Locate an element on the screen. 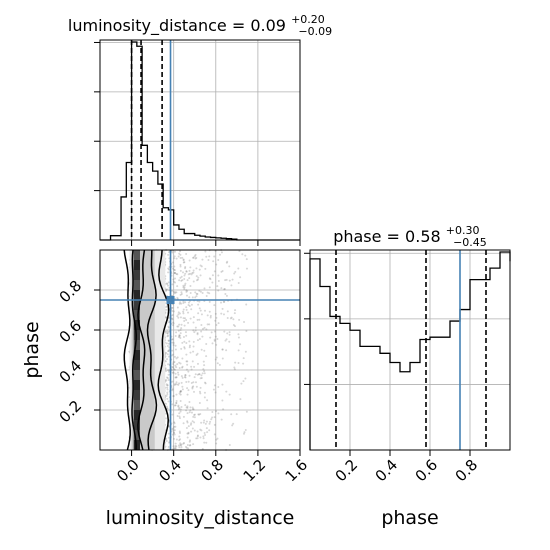  phase-x-tick-label: 0.8 is located at coordinates (467, 471).